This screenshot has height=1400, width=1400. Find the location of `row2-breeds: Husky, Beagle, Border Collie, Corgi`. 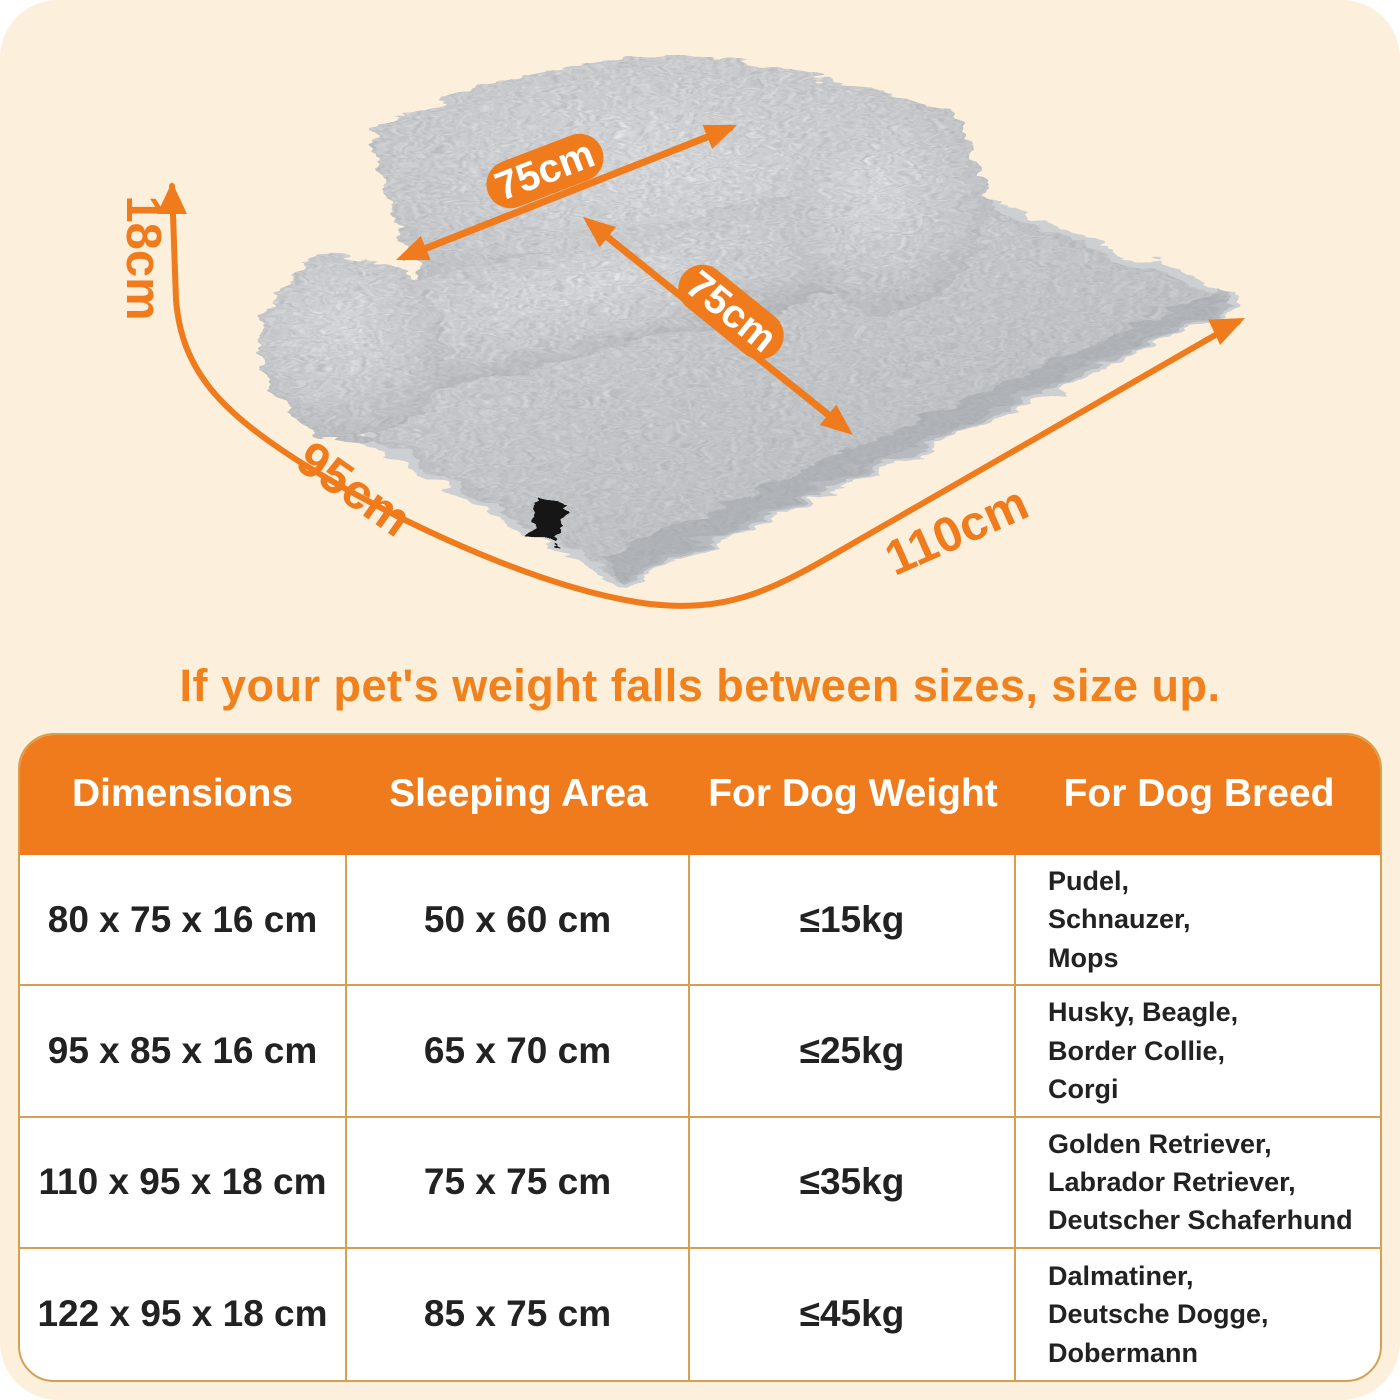

row2-breeds: Husky, Beagle, Border Collie, Corgi is located at coordinates (1198, 1052).